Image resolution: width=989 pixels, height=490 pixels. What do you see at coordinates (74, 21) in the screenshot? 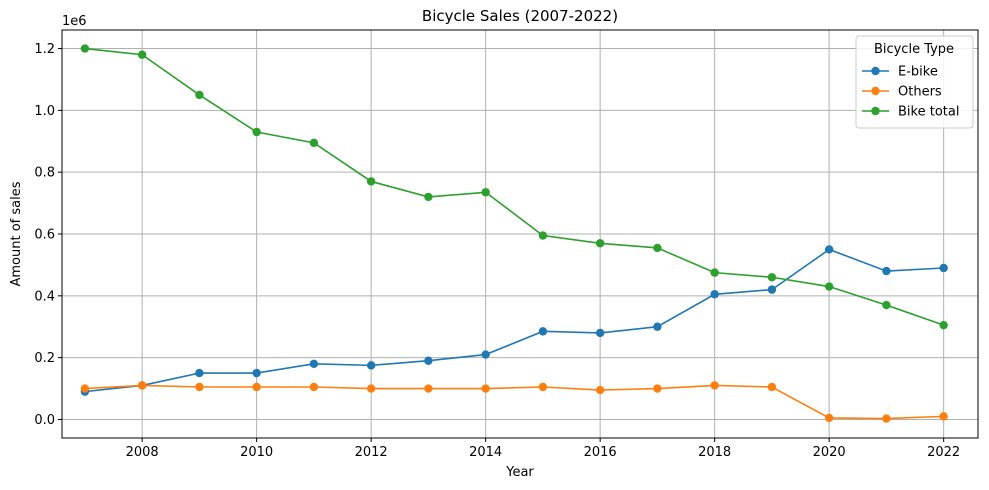
I see `y-offset-text: 1e6` at bounding box center [74, 21].